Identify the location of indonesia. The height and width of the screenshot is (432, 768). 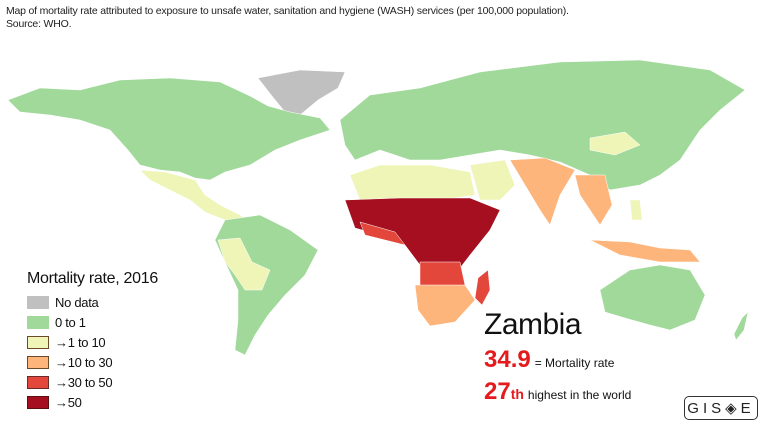
(645, 251).